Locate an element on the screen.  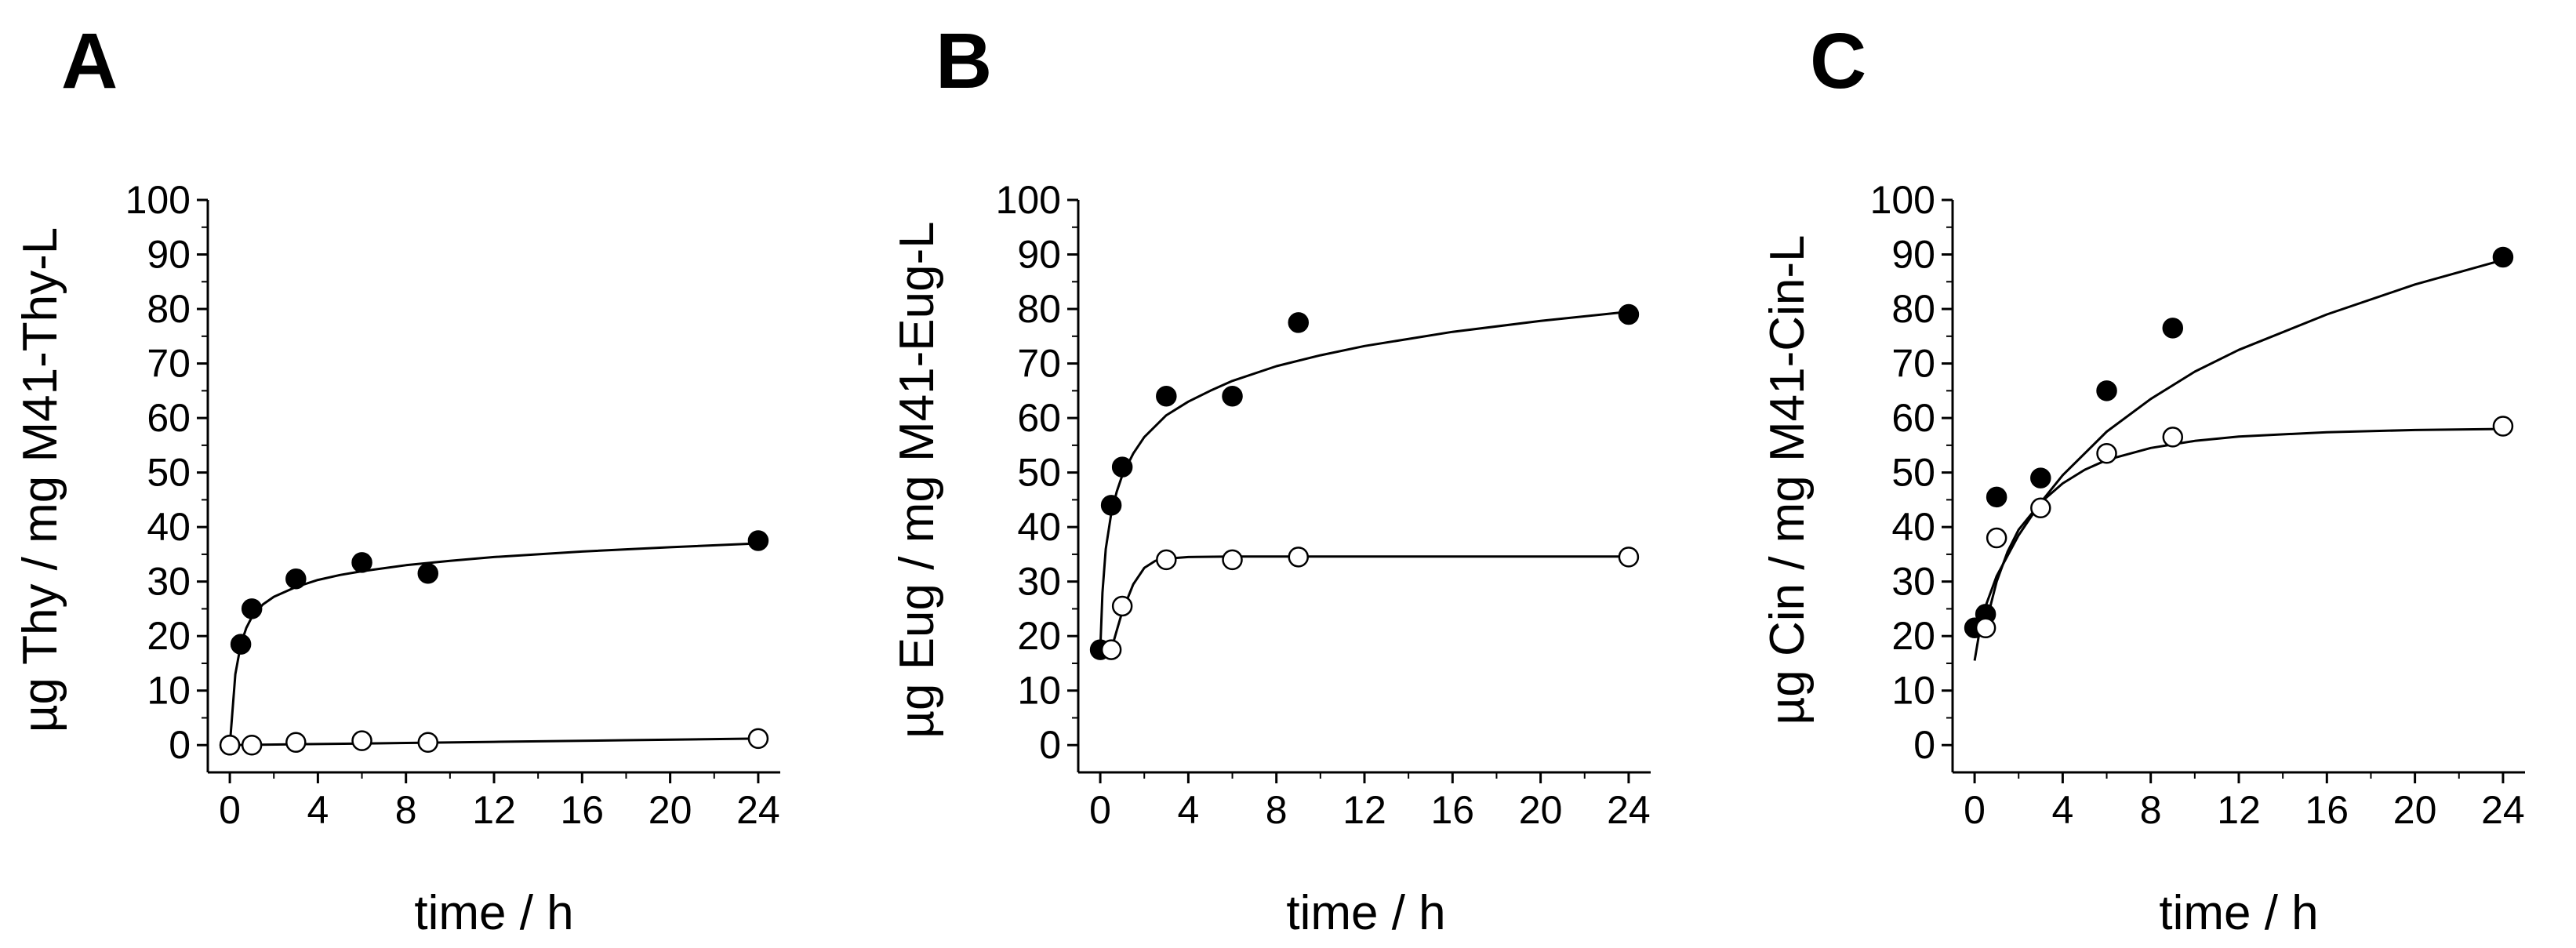
panel-letter: C is located at coordinates (1838, 61).